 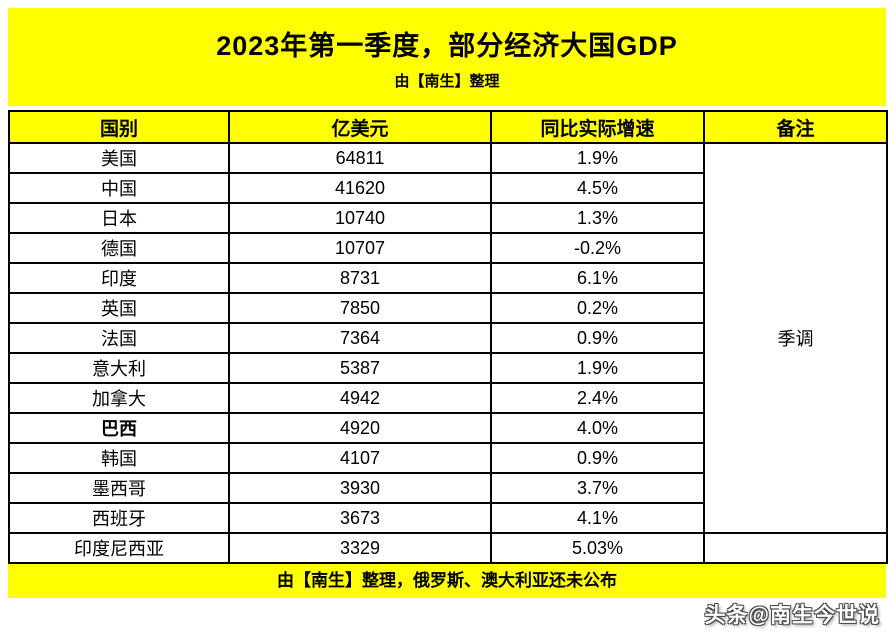 I want to click on growth-cell: 4.1%, so click(x=597, y=518).